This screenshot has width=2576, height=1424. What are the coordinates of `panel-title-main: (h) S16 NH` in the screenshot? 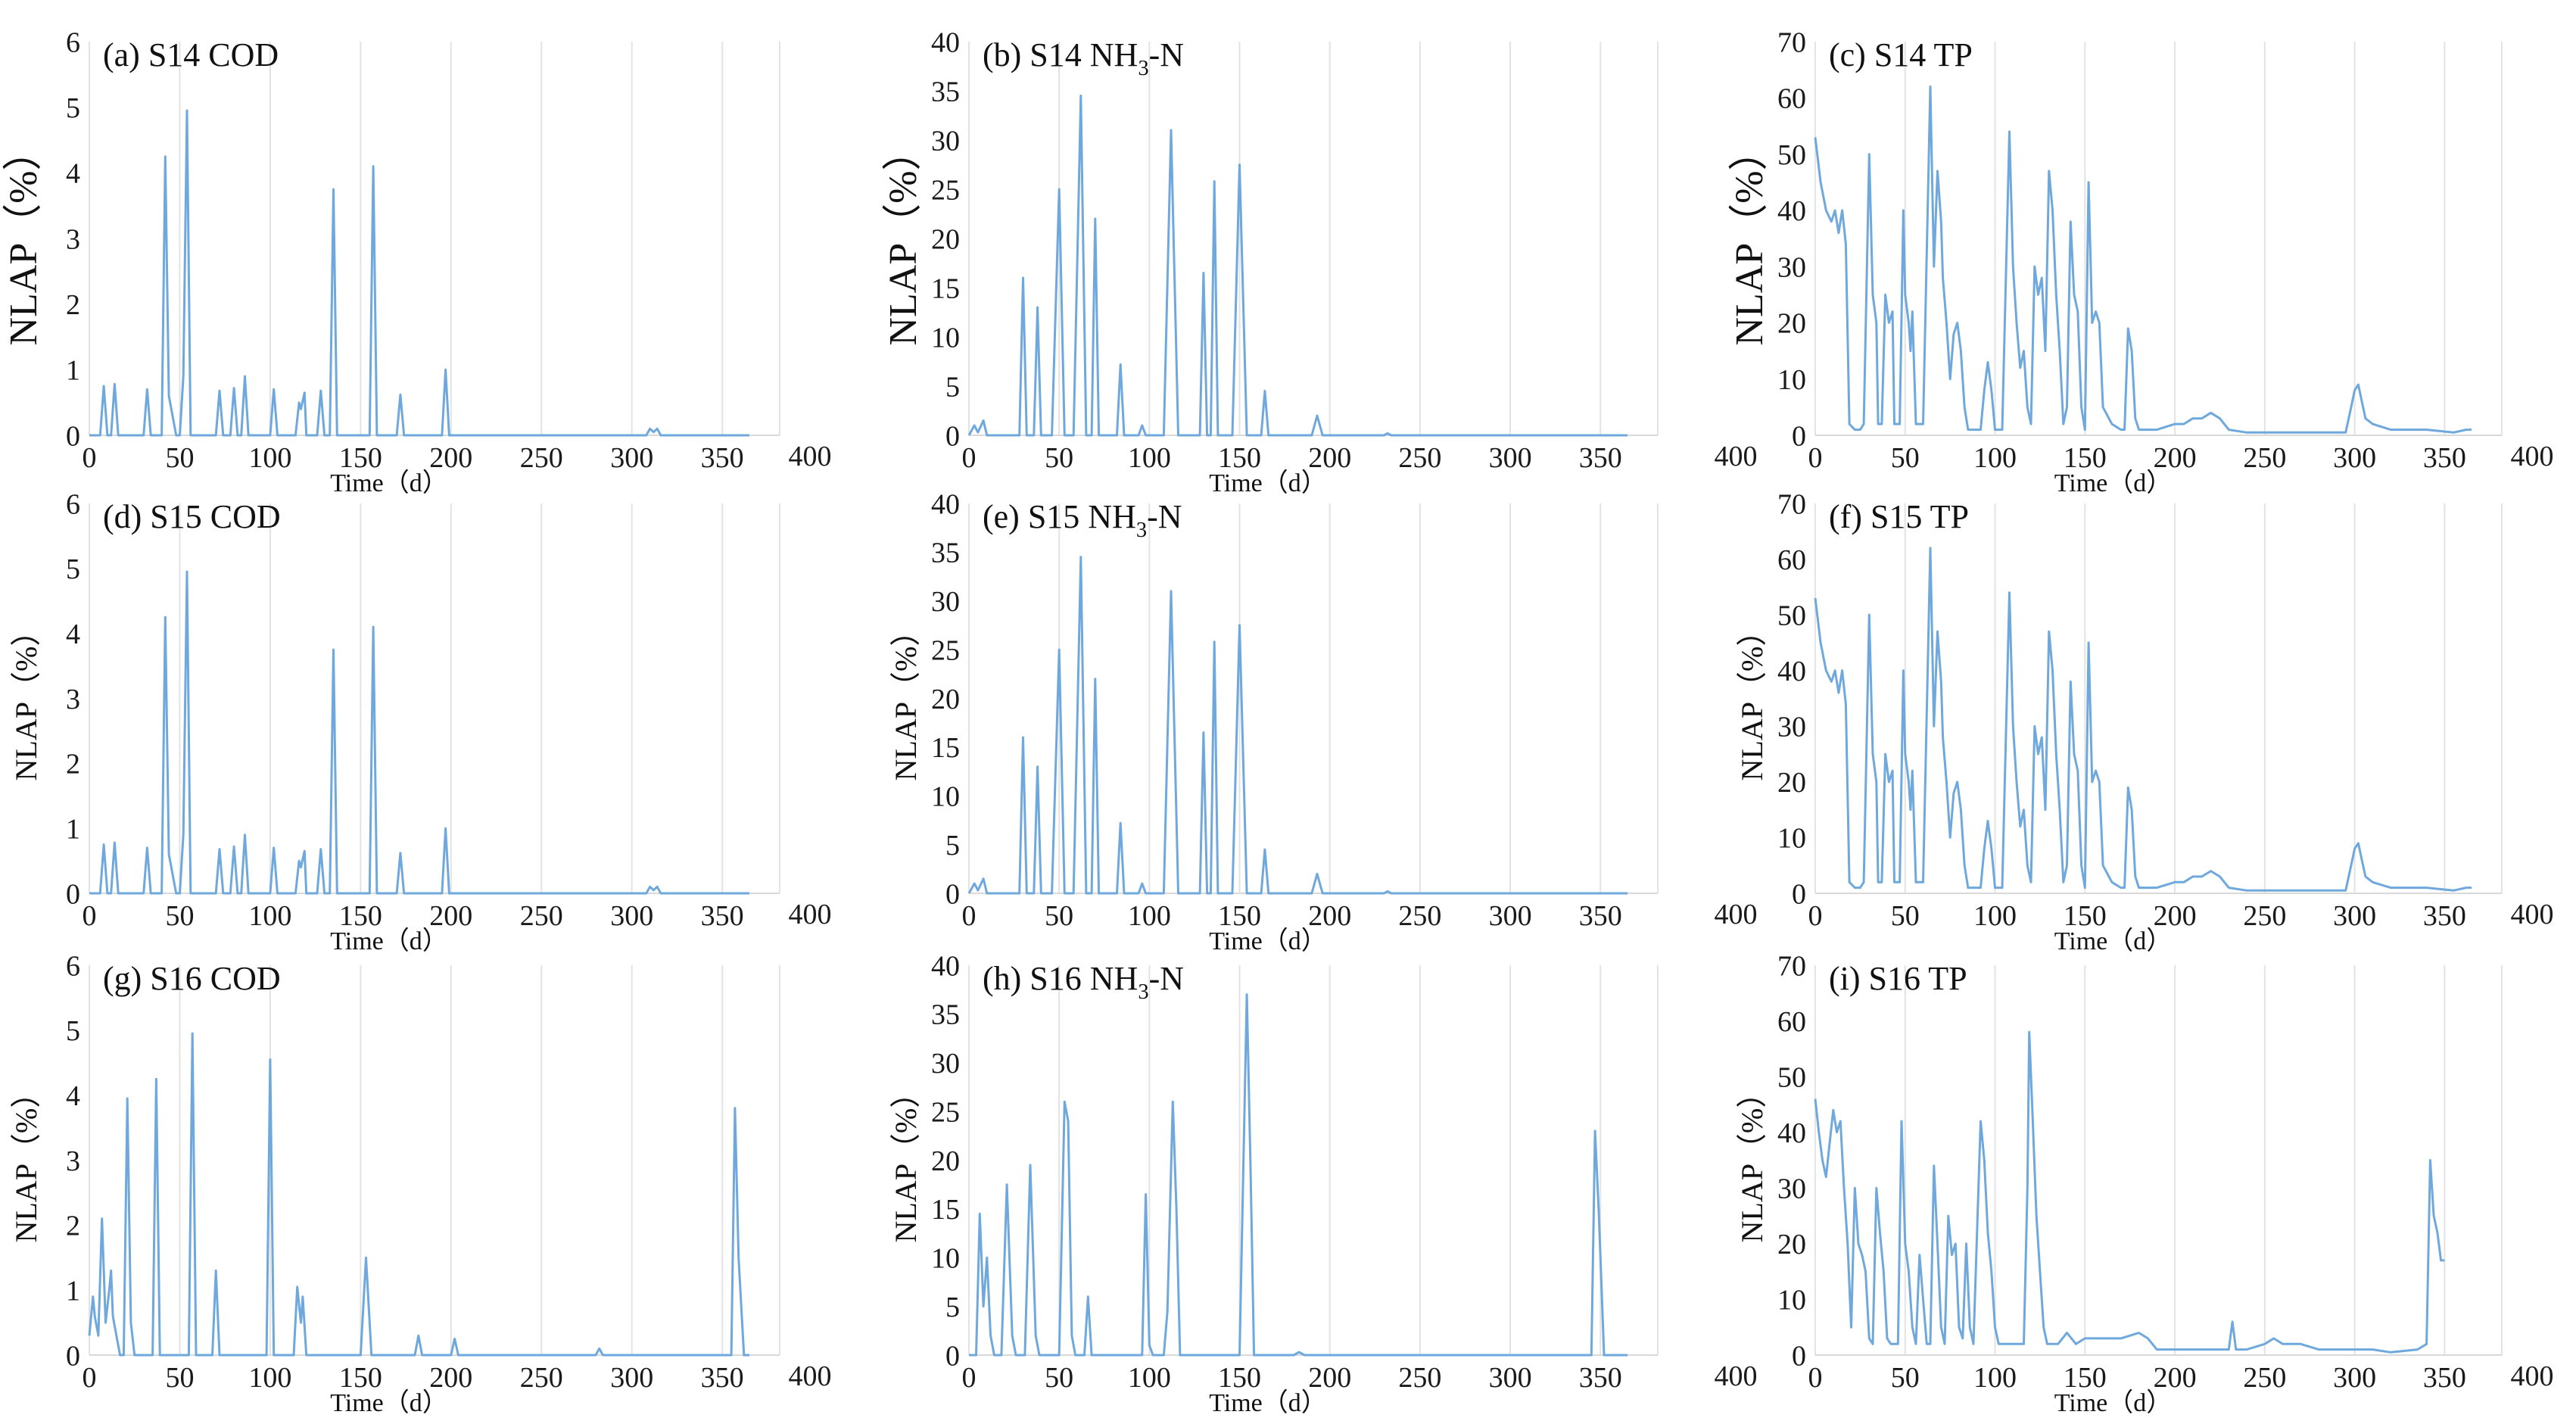 It's located at (1060, 978).